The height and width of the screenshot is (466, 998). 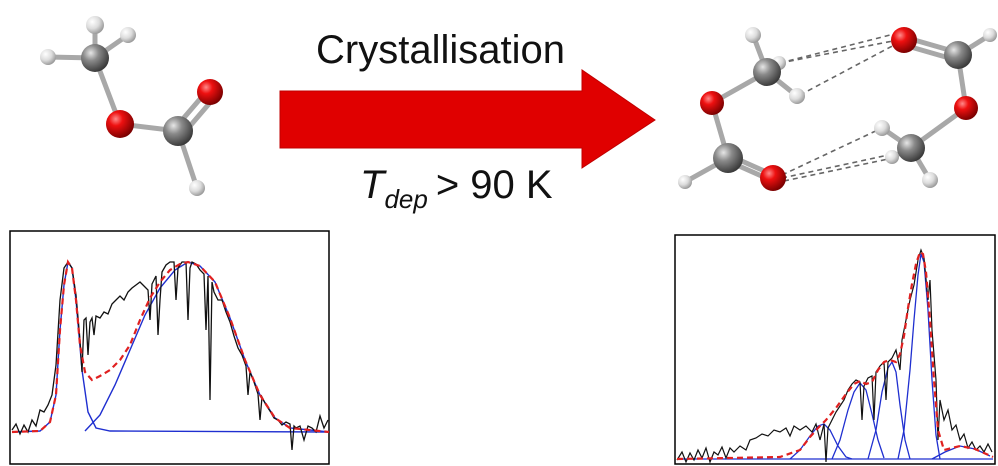 What do you see at coordinates (373, 185) in the screenshot?
I see `condition-symbol: T` at bounding box center [373, 185].